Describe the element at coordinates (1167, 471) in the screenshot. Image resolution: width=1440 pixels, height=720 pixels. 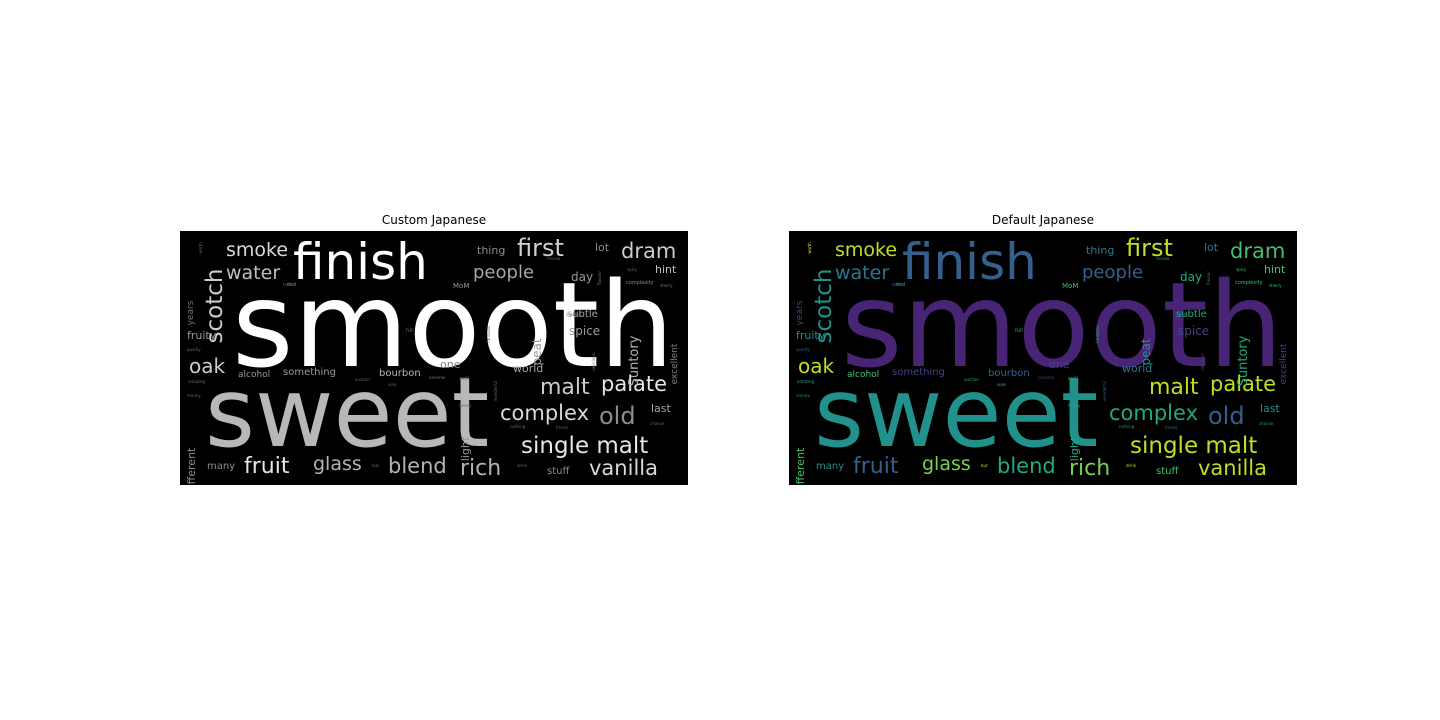
I see `word-stuff: stuff` at that location.